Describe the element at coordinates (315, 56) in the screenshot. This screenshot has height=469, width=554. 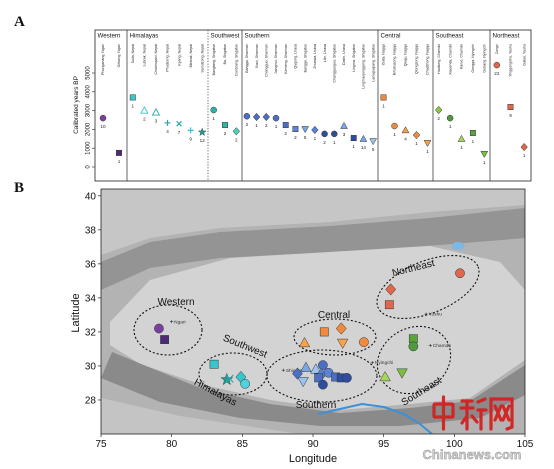
I see `site-label: Zhuowa, Lhasa` at that location.